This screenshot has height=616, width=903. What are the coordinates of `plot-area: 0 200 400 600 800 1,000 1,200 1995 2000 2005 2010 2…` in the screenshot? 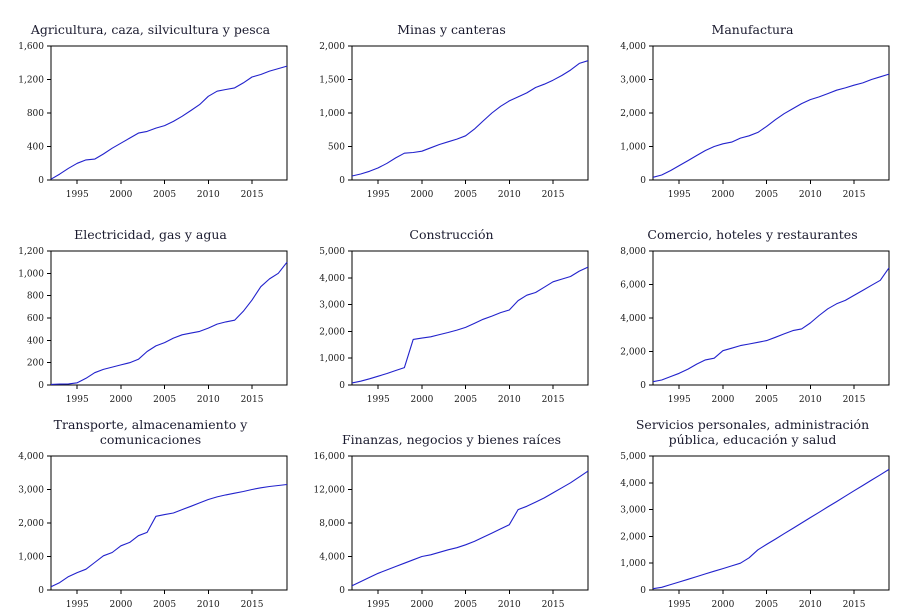 It's located at (151, 326).